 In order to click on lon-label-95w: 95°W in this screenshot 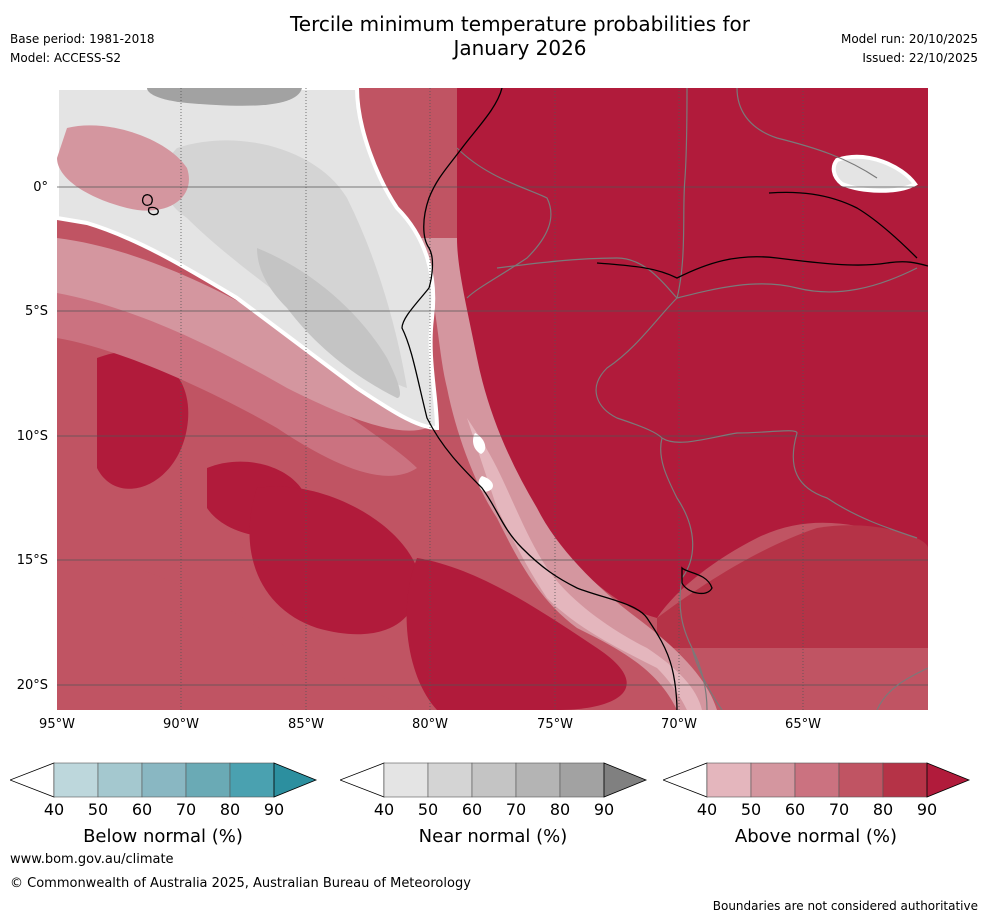, I will do `click(57, 724)`.